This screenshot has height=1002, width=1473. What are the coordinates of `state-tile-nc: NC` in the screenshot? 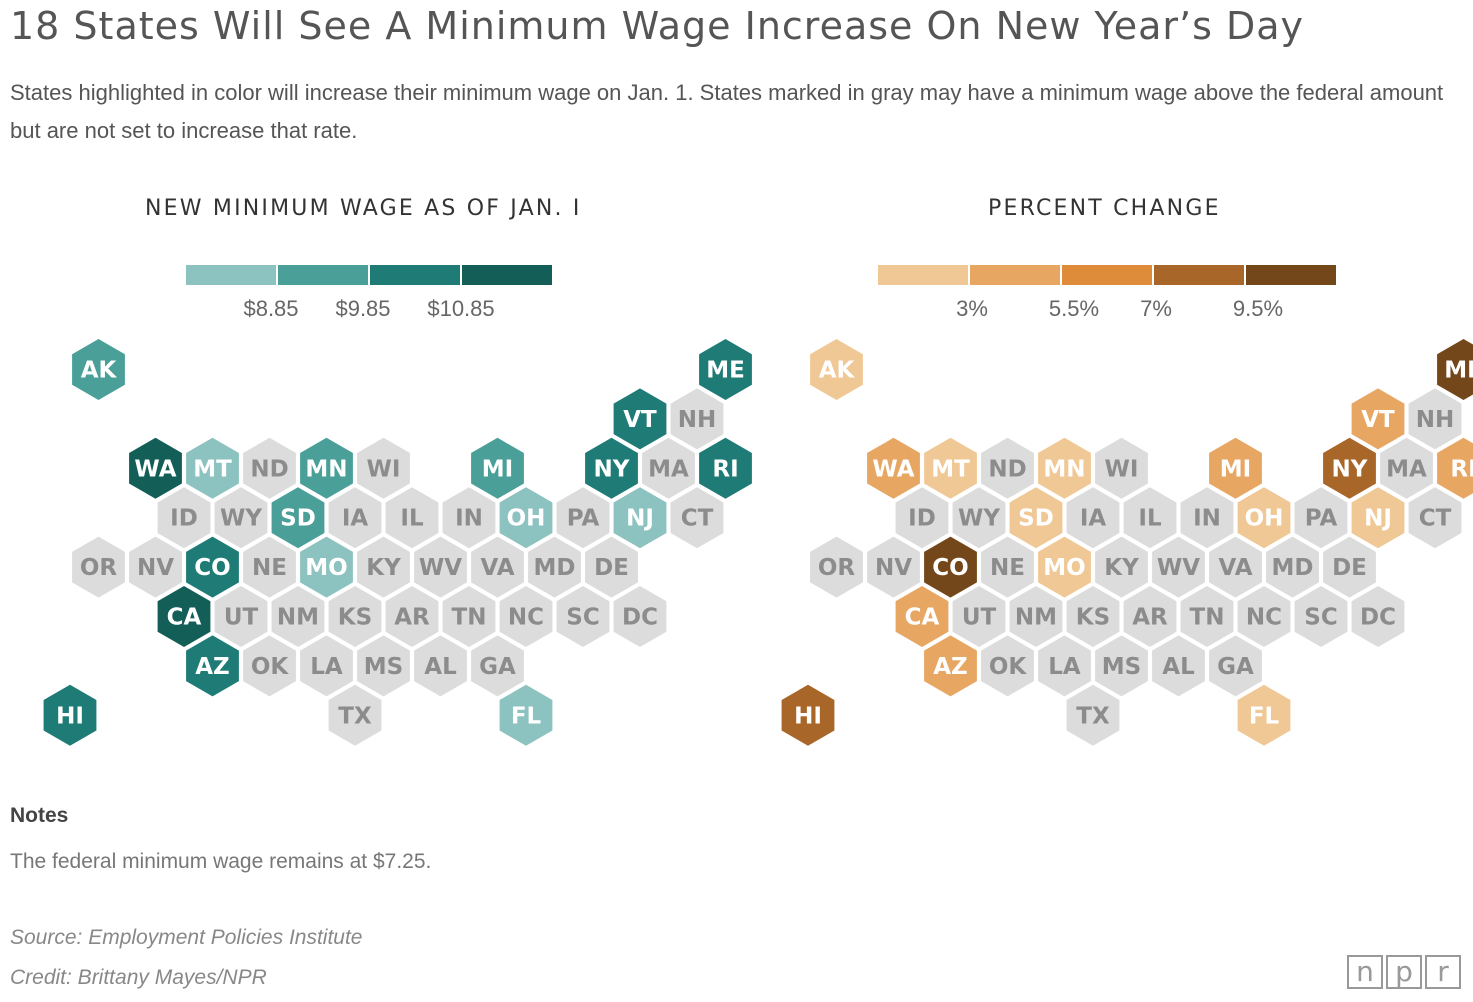 It's located at (1264, 616).